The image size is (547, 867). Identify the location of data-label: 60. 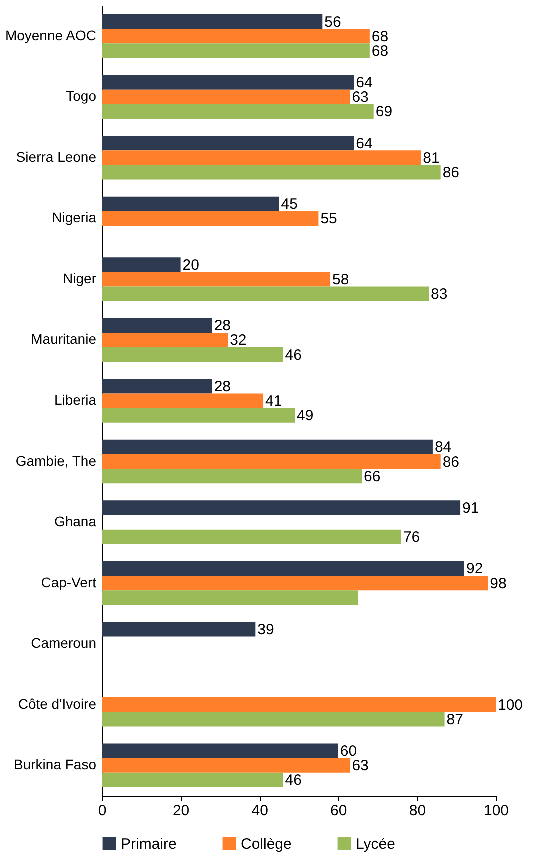
(349, 751).